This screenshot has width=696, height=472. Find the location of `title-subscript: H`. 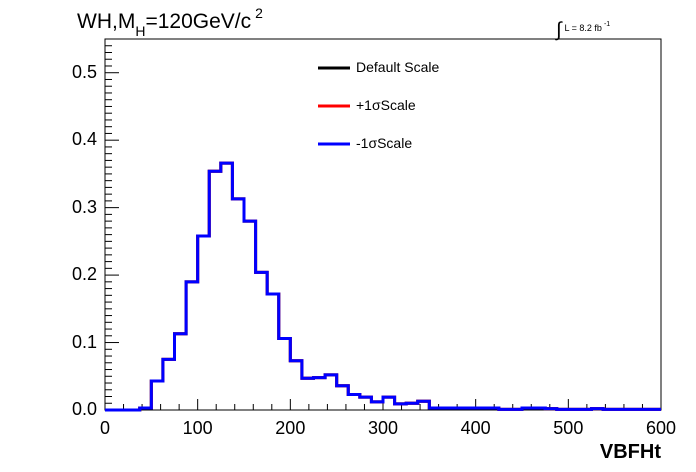

title-subscript: H is located at coordinates (140, 31).